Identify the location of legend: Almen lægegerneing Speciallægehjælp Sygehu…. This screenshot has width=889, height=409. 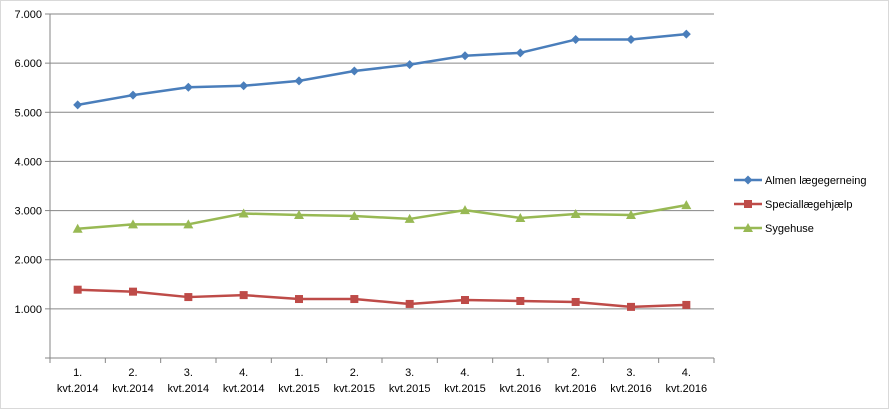
(800, 205).